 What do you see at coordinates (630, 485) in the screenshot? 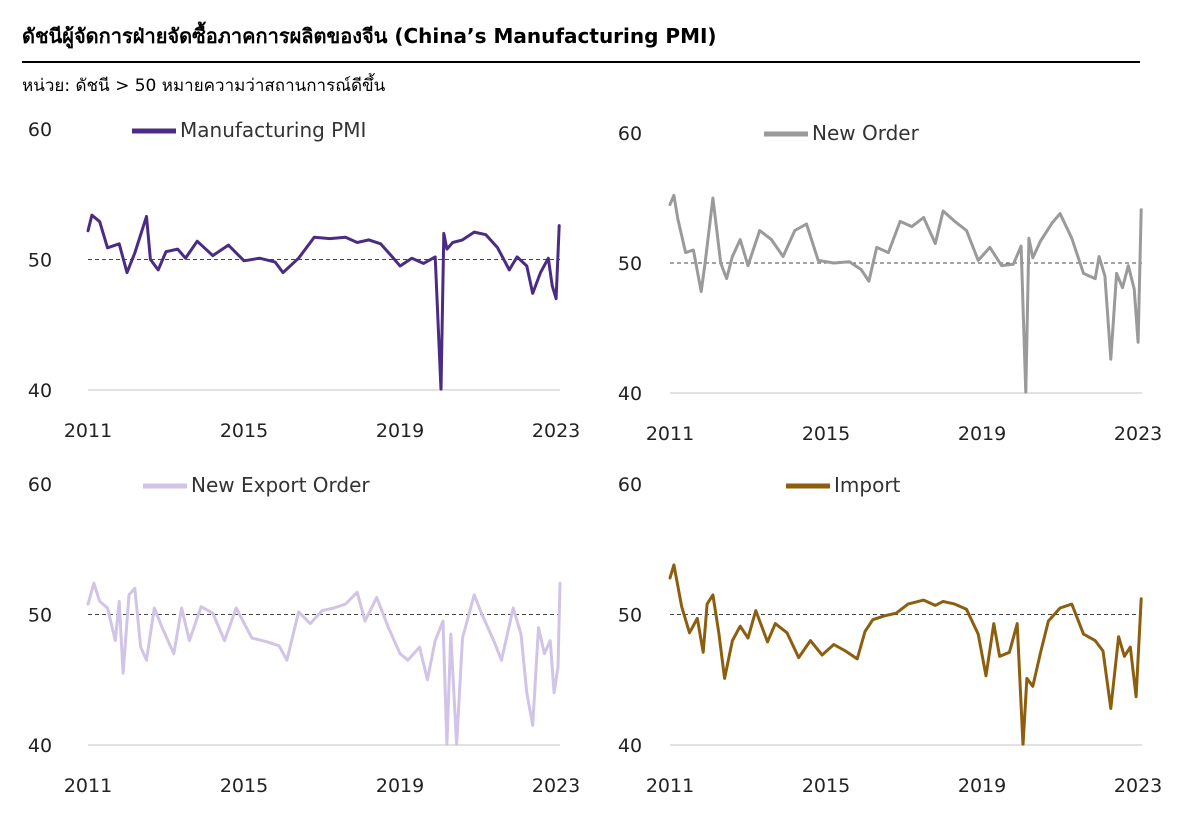
I see `y-tick-label: 60` at bounding box center [630, 485].